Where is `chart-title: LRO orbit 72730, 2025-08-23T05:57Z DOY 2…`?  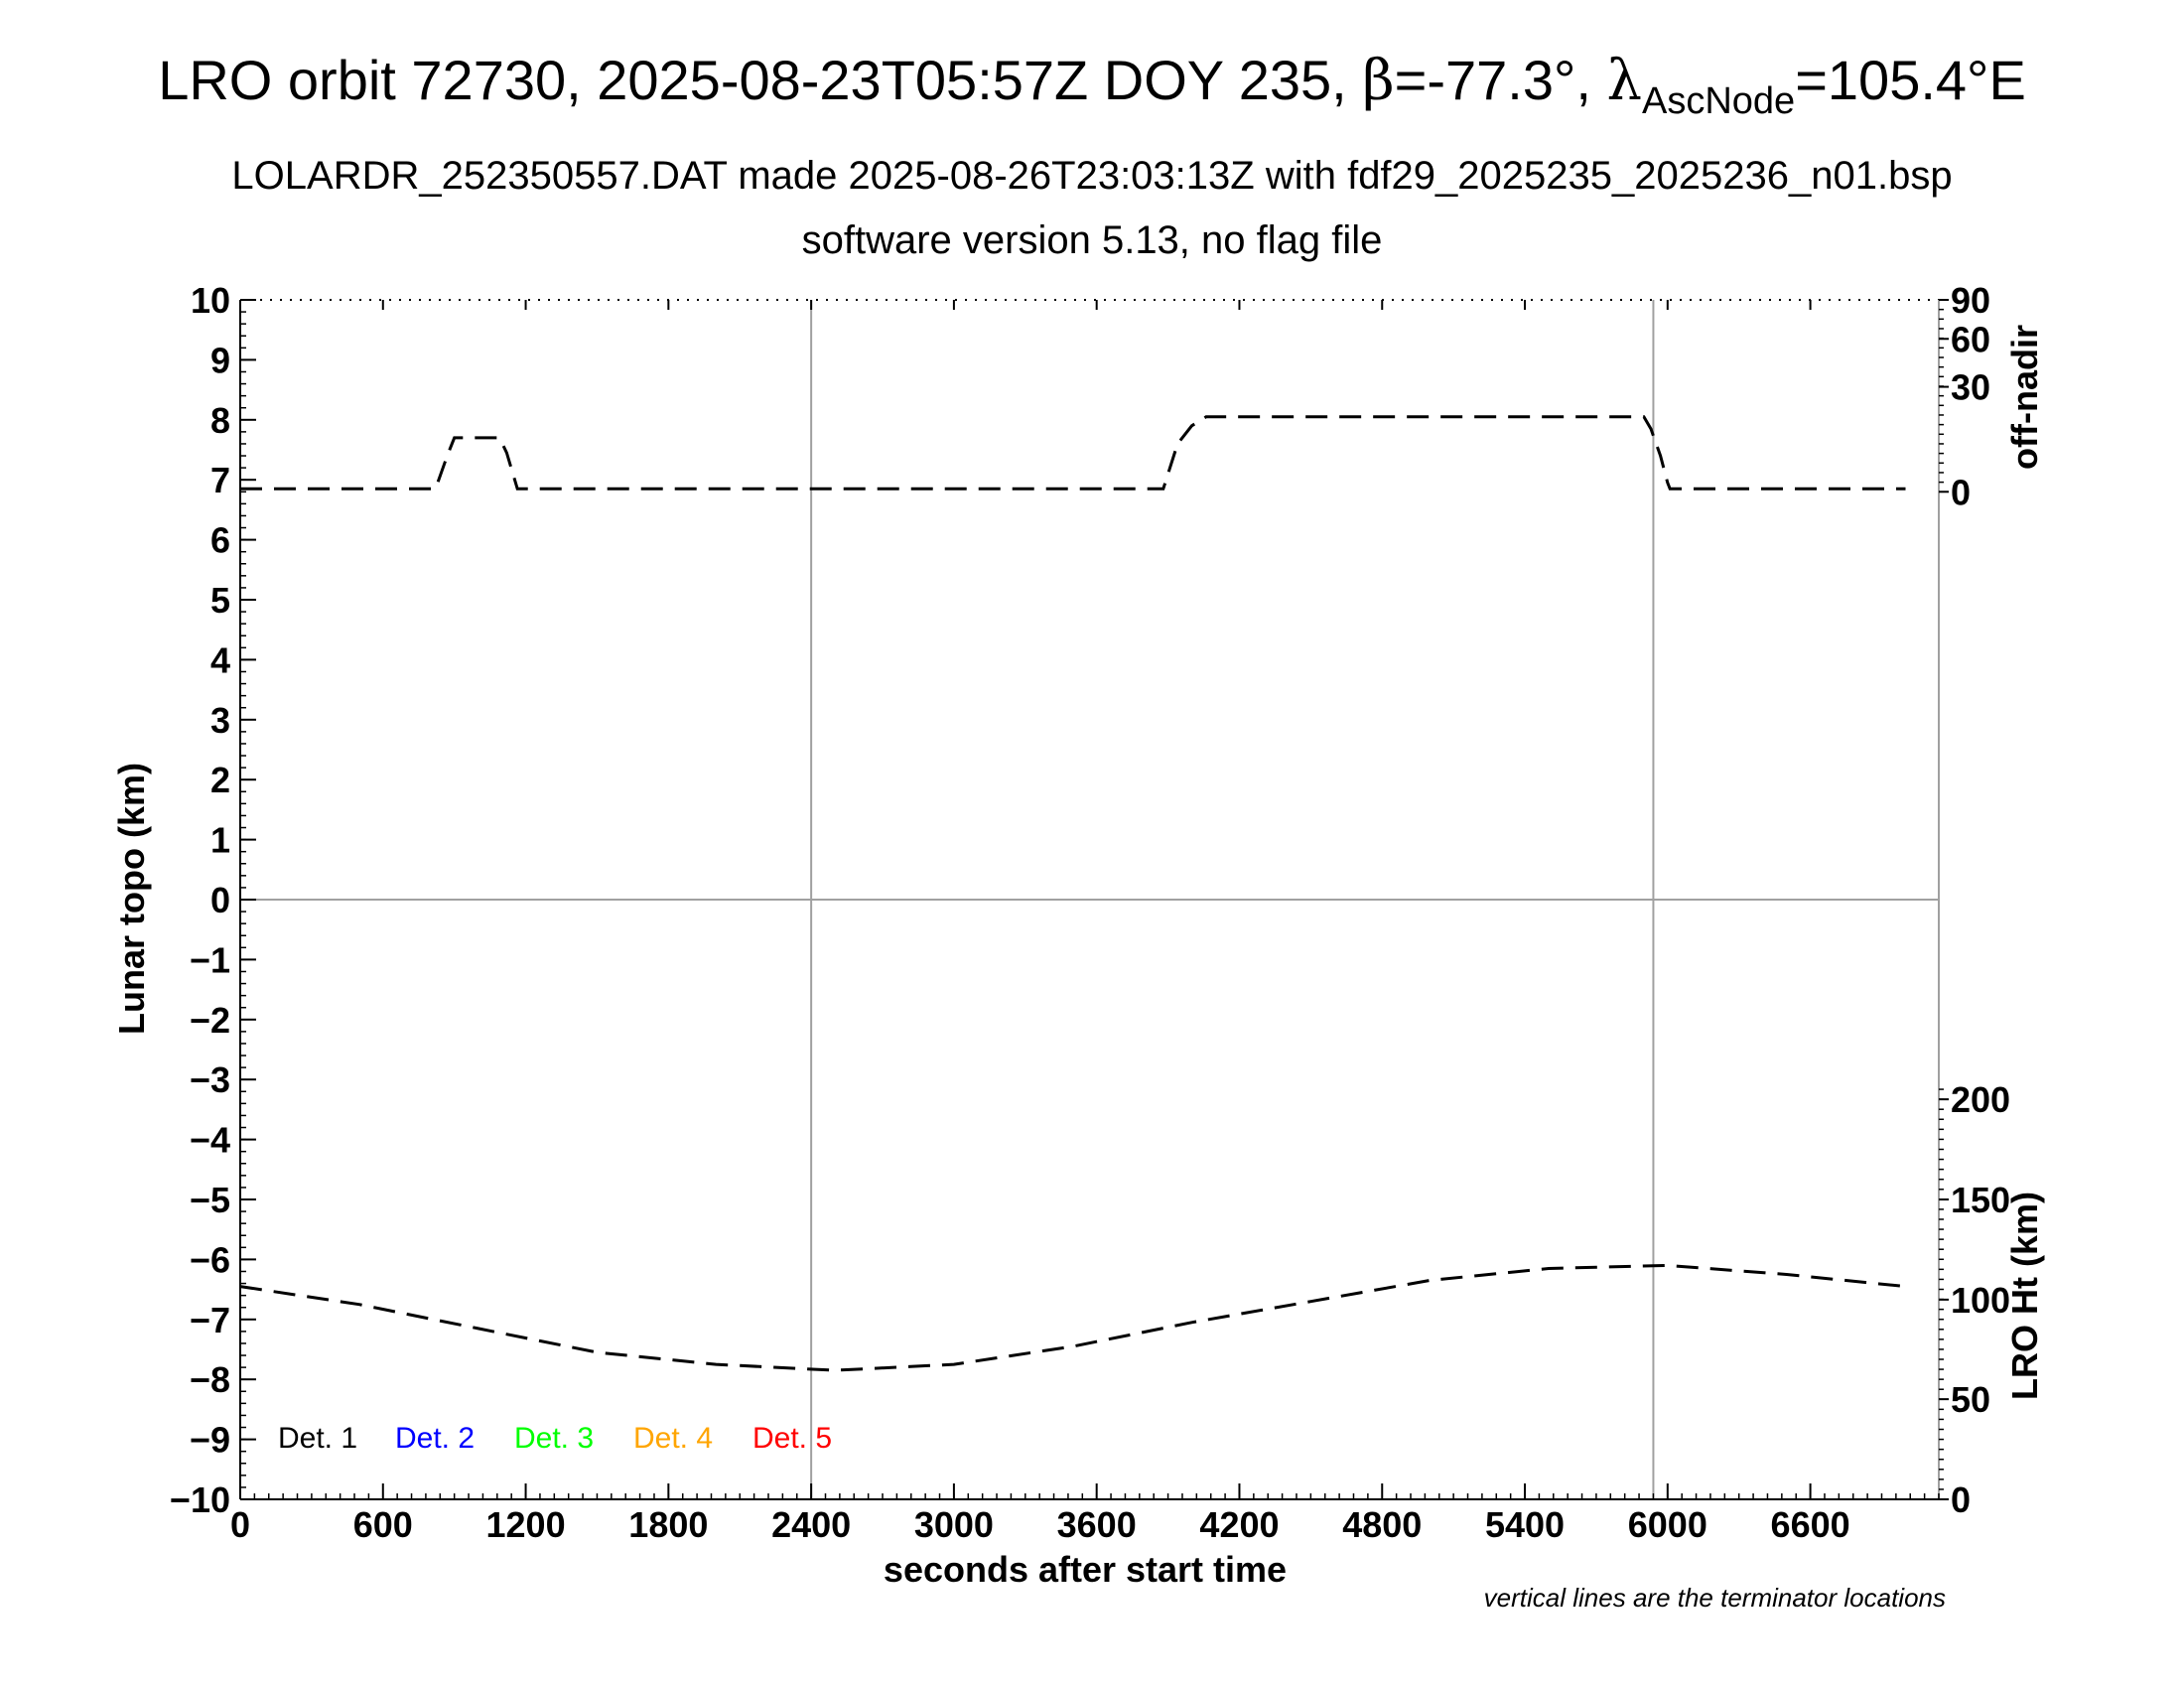 chart-title: LRO orbit 72730, 2025-08-23T05:57Z DOY 2… is located at coordinates (1092, 85).